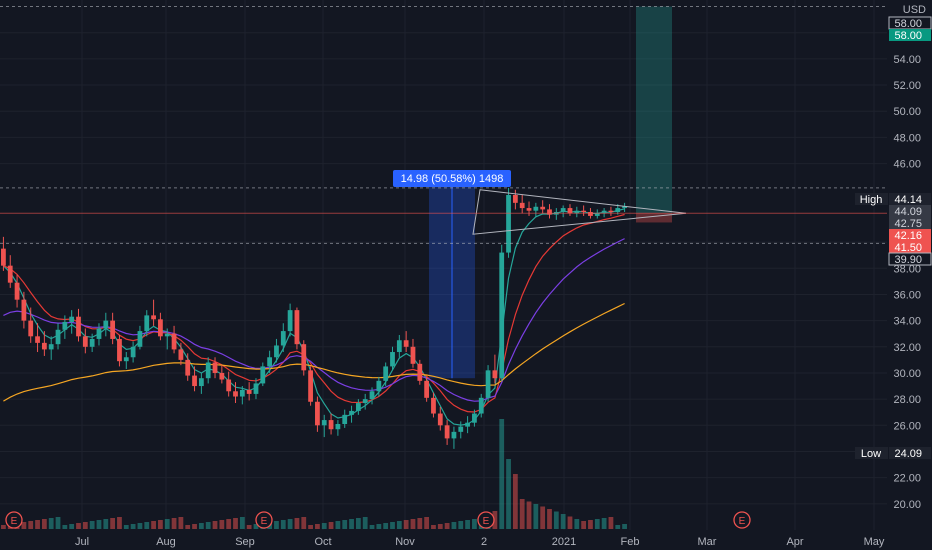  What do you see at coordinates (908, 236) in the screenshot?
I see `price-badge-value: 42.16` at bounding box center [908, 236].